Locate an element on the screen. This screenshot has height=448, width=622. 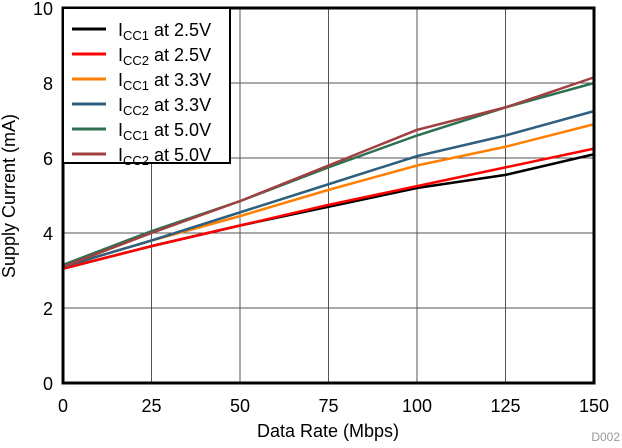
y-tick-label: 0 is located at coordinates (48, 384).